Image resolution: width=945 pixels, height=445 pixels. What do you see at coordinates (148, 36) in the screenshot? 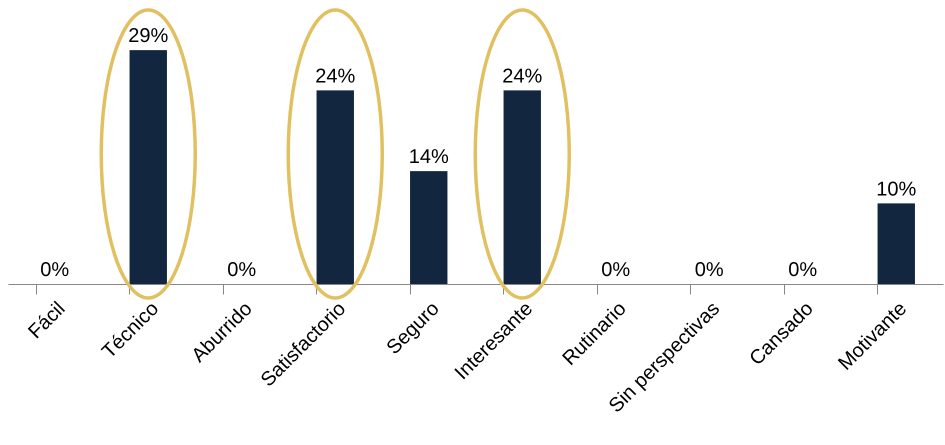
I see `data-label: 29%` at bounding box center [148, 36].